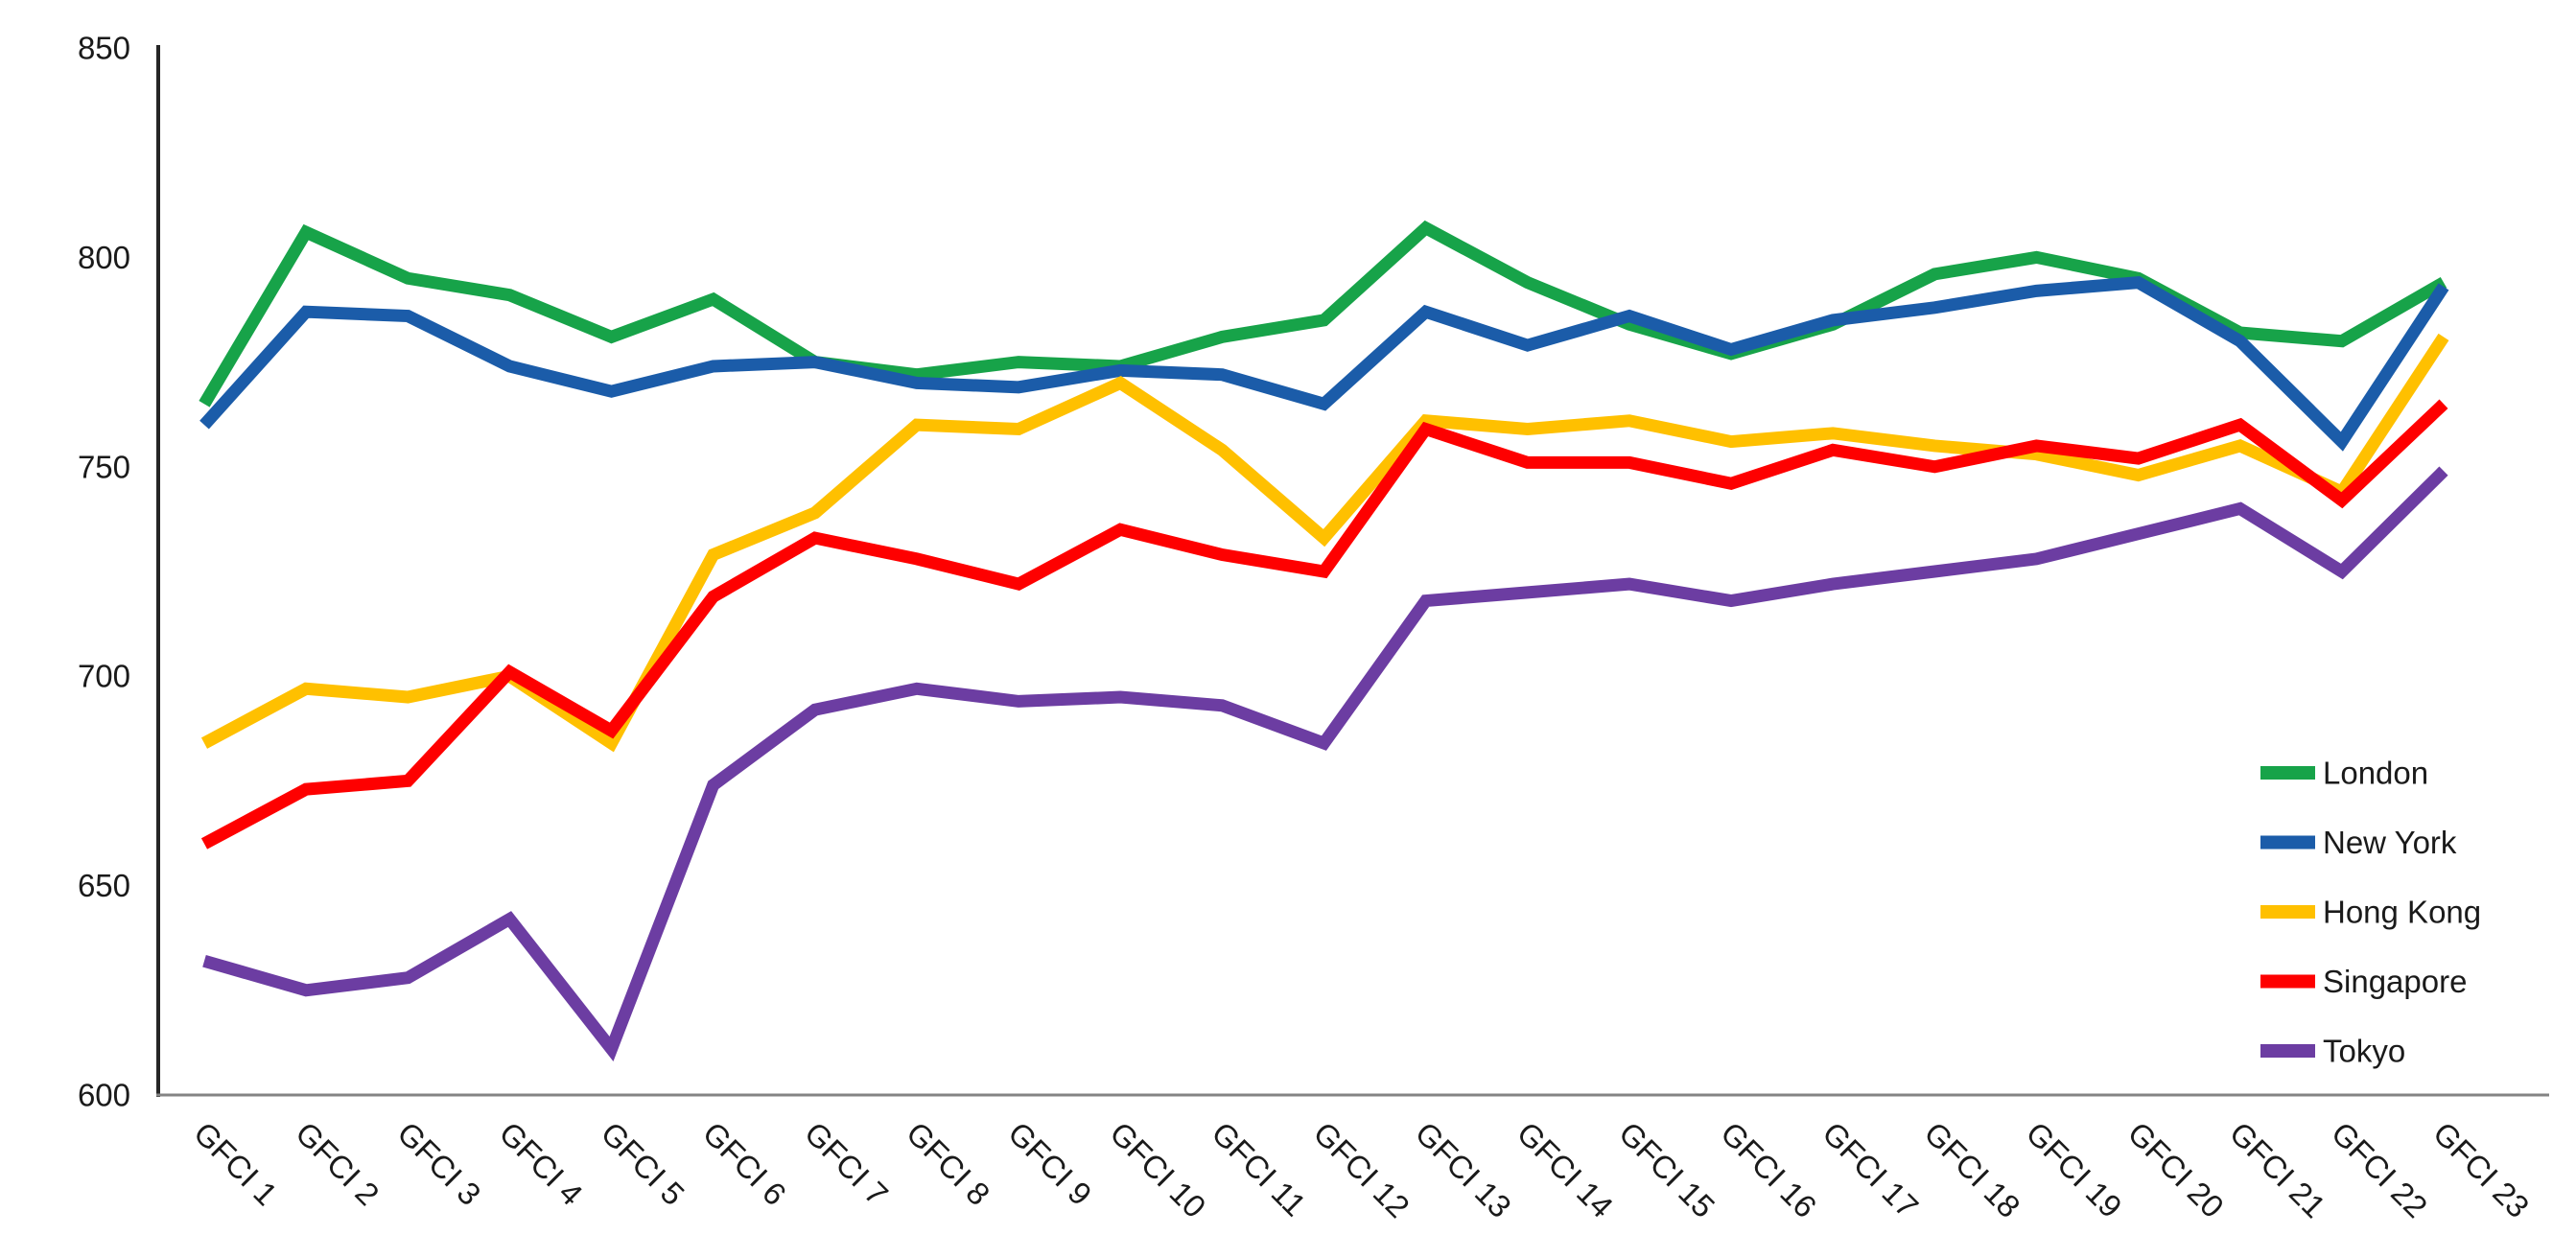 This screenshot has height=1258, width=2576. Describe the element at coordinates (104, 257) in the screenshot. I see `y-tick-label: 800` at that location.